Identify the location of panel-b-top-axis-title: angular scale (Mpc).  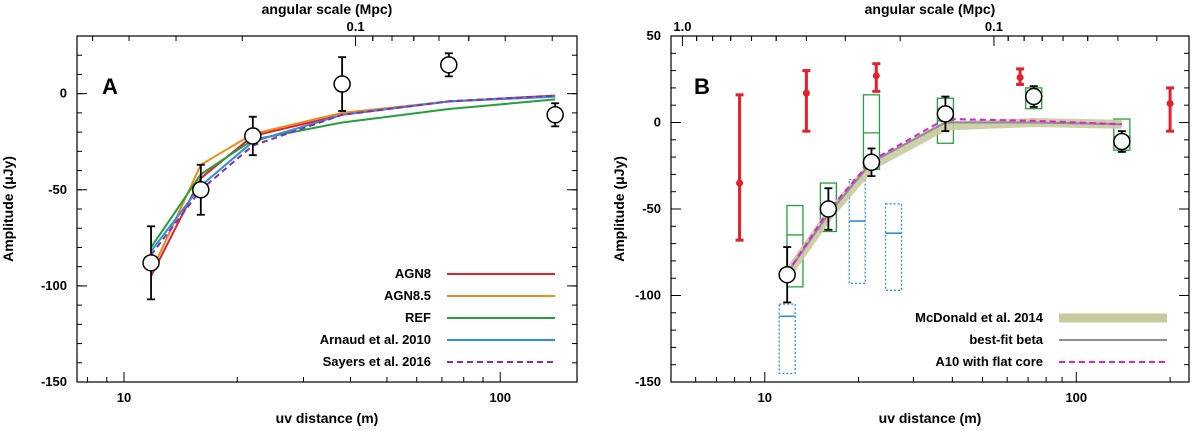
(930, 9).